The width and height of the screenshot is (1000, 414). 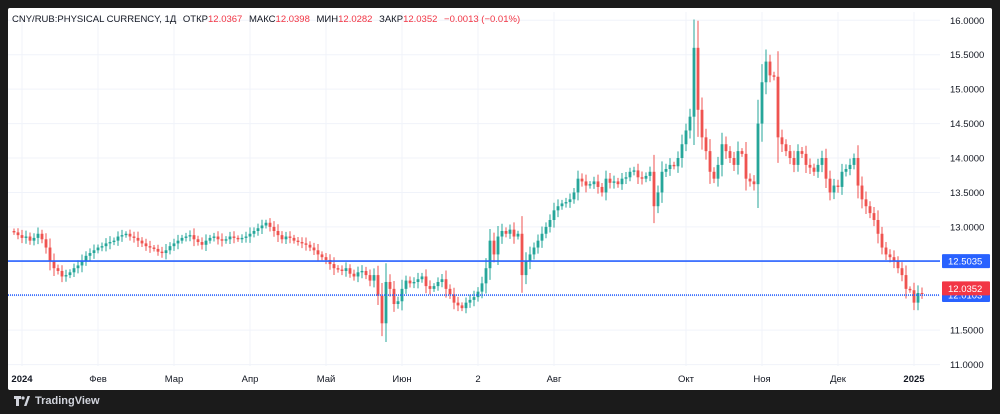 I want to click on y-tick-label-4: 14.0000, so click(x=967, y=159).